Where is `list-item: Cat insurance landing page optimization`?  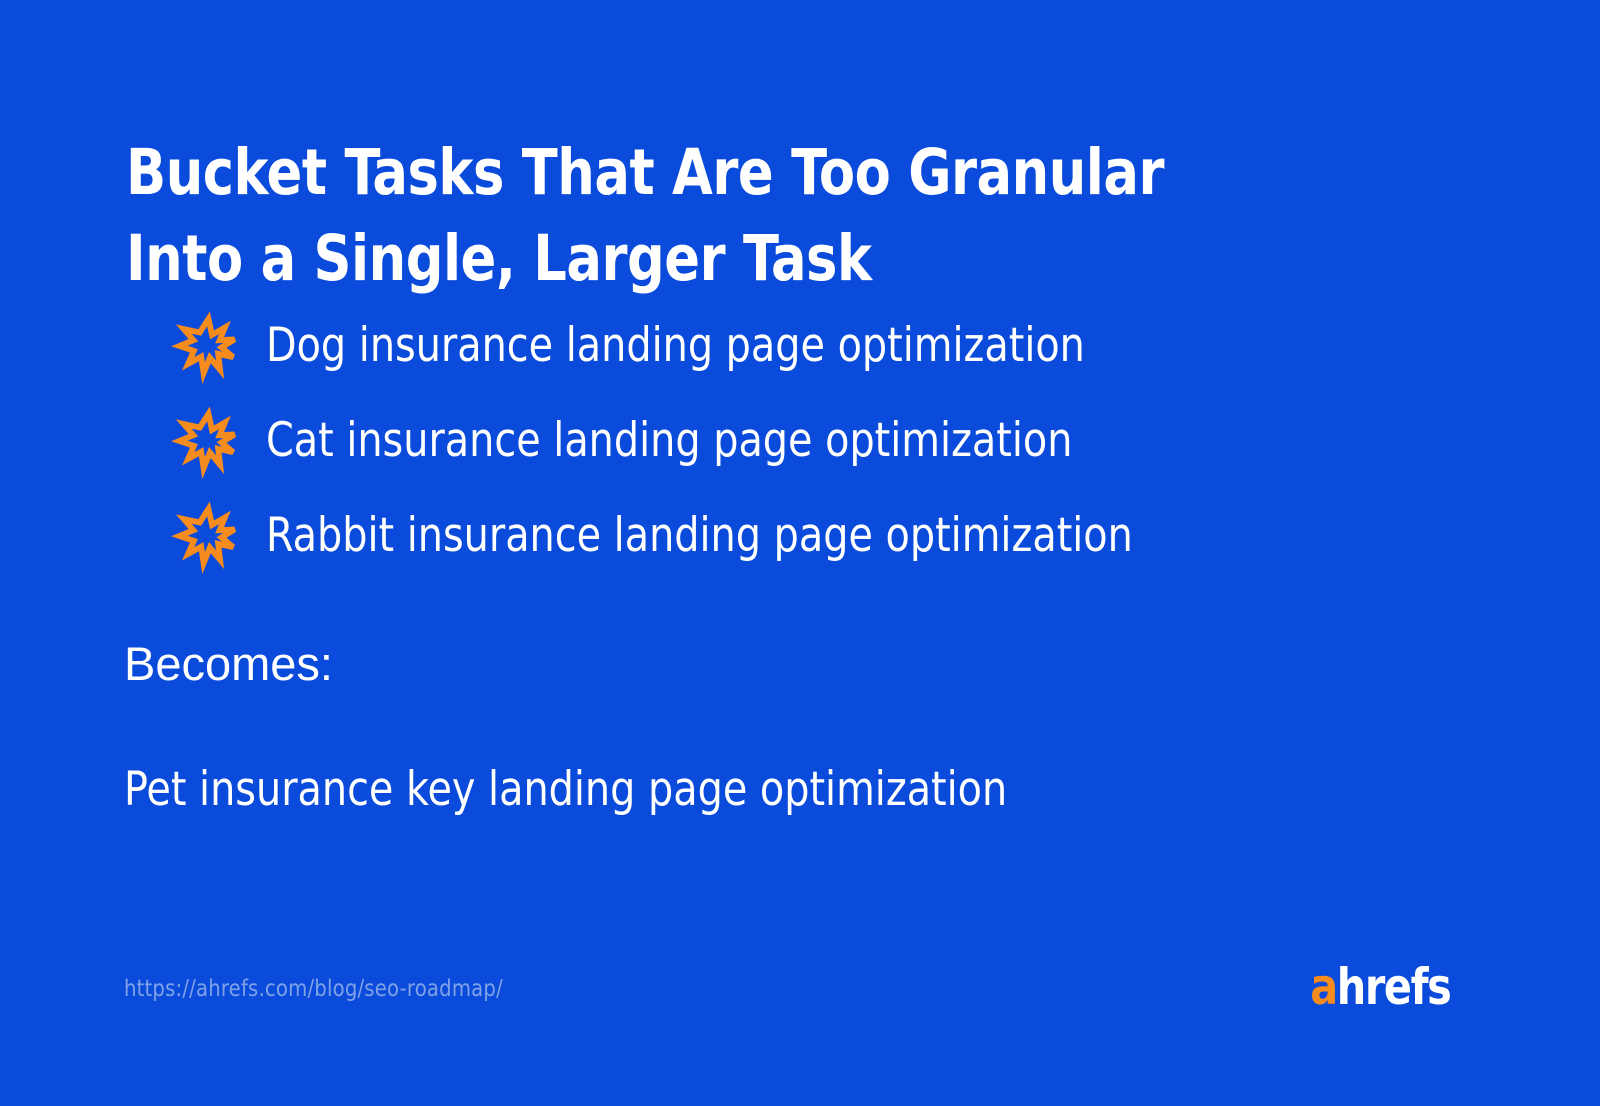 list-item: Cat insurance landing page optimization is located at coordinates (806, 440).